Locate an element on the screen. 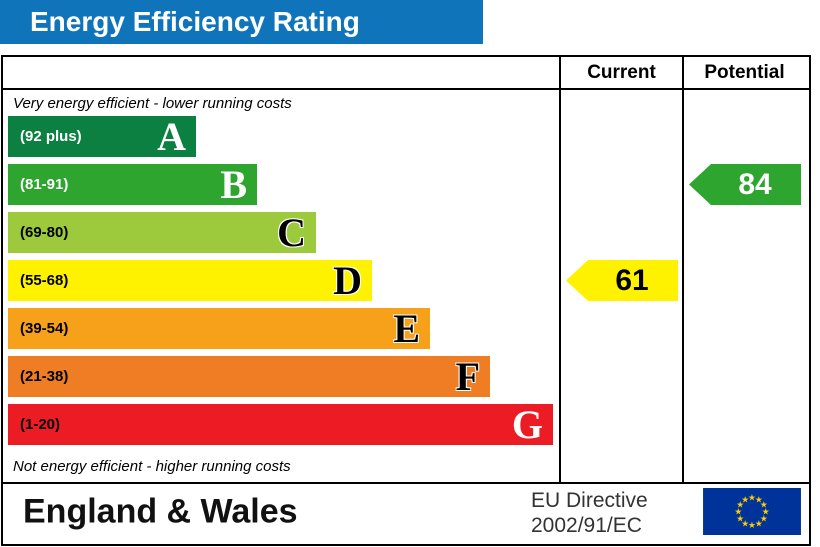 The width and height of the screenshot is (820, 547). eu-directive-line1: EU Directive is located at coordinates (589, 500).